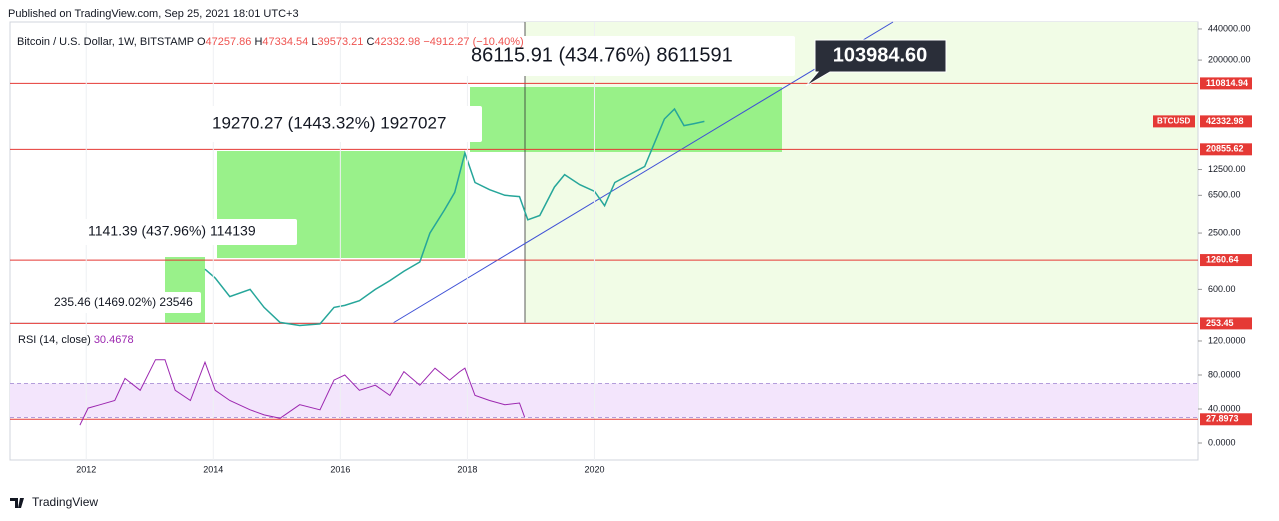 The width and height of the screenshot is (1279, 521). I want to click on series-line, so click(302, 392).